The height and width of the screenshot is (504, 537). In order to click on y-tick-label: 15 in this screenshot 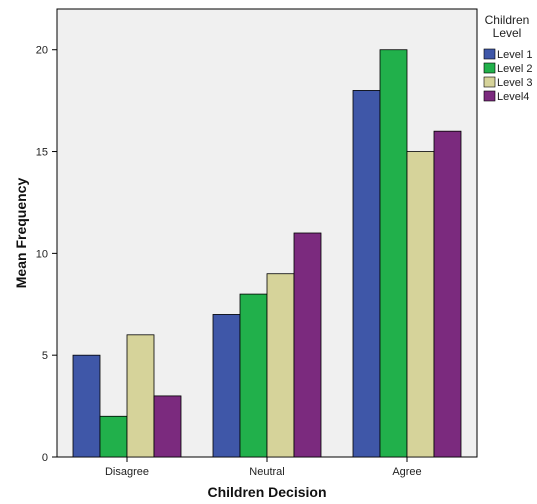, I will do `click(42, 153)`.